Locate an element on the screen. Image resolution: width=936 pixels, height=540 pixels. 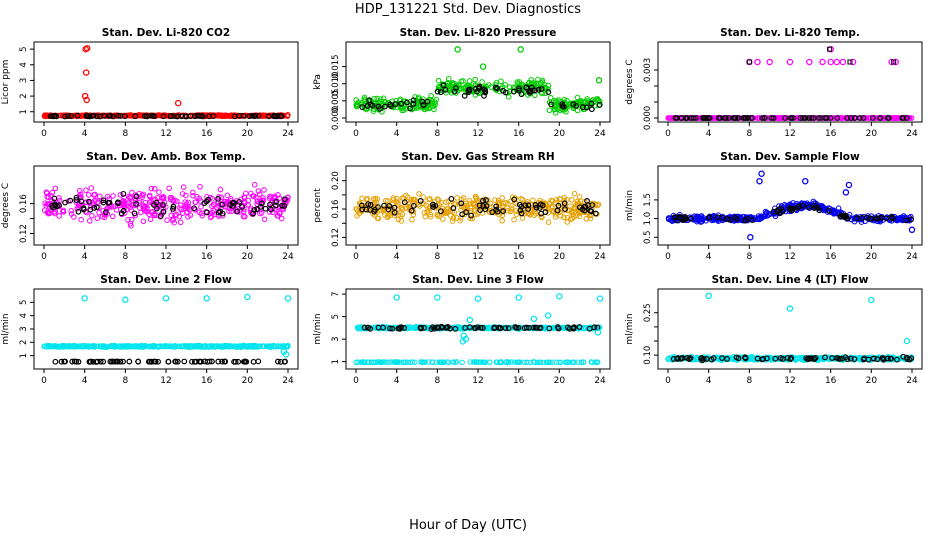
x-tick-label: 0 is located at coordinates (668, 134).